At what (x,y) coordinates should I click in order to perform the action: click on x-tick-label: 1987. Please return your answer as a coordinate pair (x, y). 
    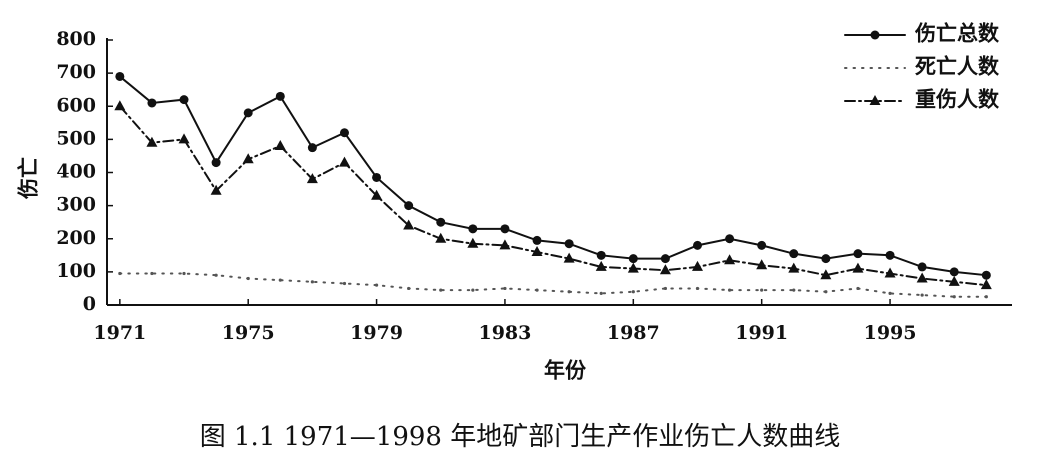
    Looking at the image, I should click on (633, 333).